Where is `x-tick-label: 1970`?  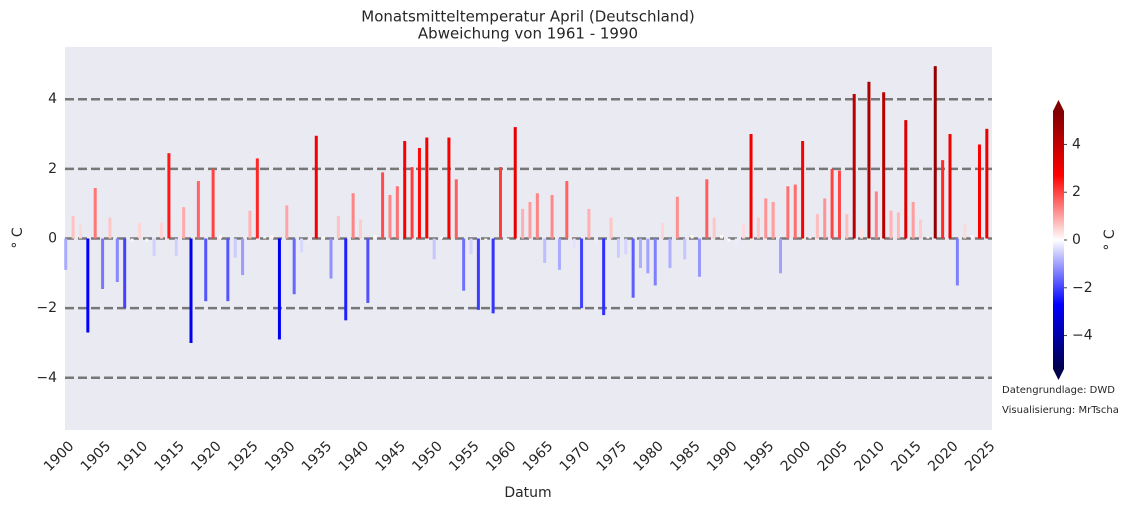
x-tick-label: 1970 is located at coordinates (575, 456).